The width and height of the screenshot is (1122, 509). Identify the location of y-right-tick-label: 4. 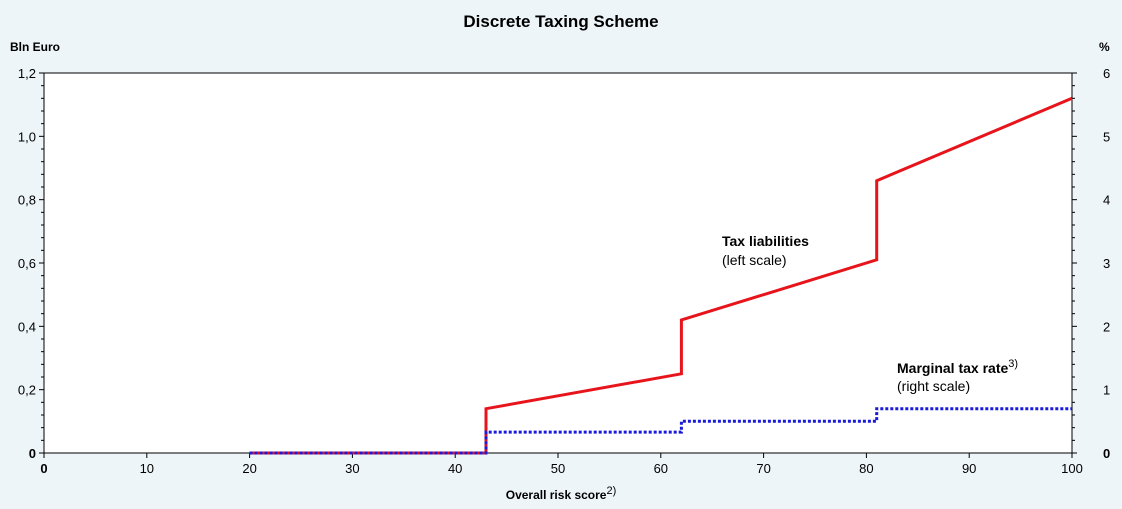
(1106, 200).